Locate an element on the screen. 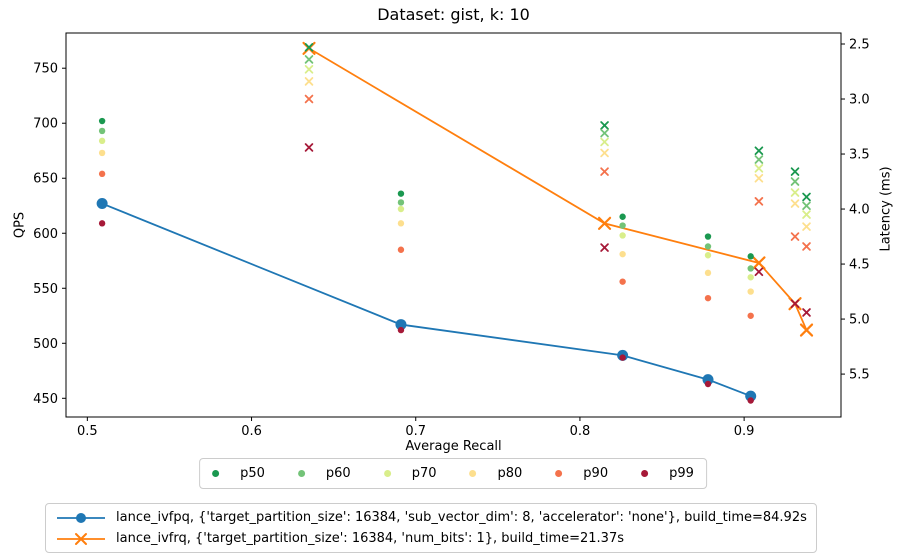  qps-axis-ticks: 450 500 550 600 650 700 750 is located at coordinates (49, 234).